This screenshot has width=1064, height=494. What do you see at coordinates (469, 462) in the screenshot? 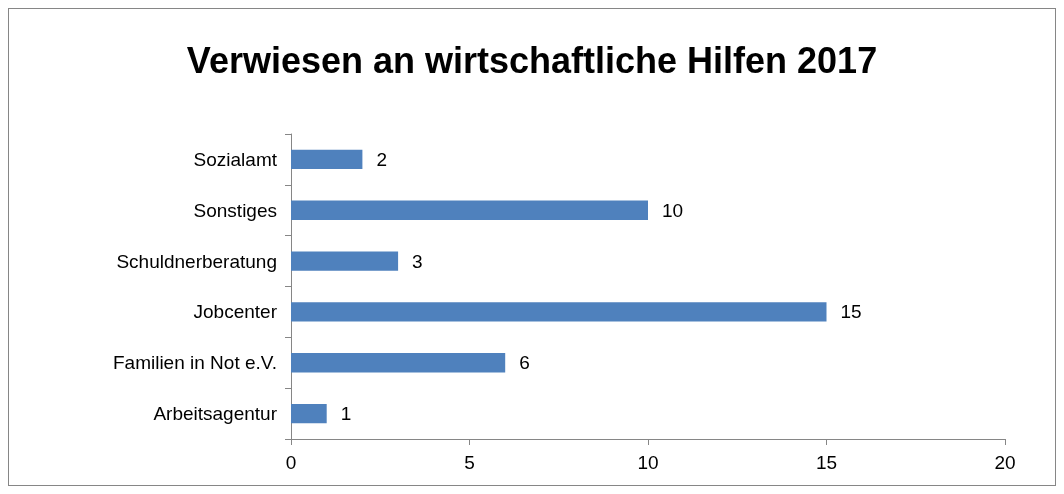
I see `x-tick-label: 5` at bounding box center [469, 462].